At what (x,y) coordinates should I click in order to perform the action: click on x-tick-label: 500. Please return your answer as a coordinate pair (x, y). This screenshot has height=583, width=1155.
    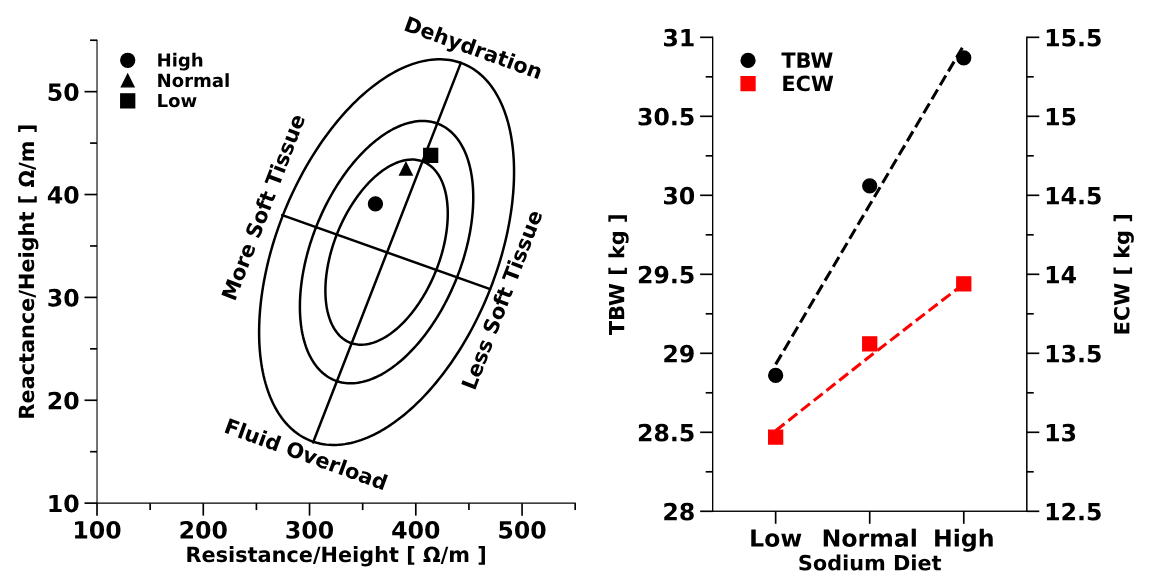
    Looking at the image, I should click on (522, 529).